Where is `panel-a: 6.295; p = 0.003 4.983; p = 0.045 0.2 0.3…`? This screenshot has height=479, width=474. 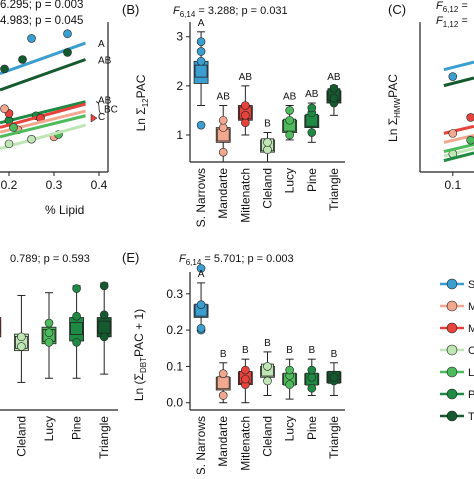
panel-a: 6.295; p = 0.003 4.983; p = 0.045 0.2 0.3… is located at coordinates (59, 108).